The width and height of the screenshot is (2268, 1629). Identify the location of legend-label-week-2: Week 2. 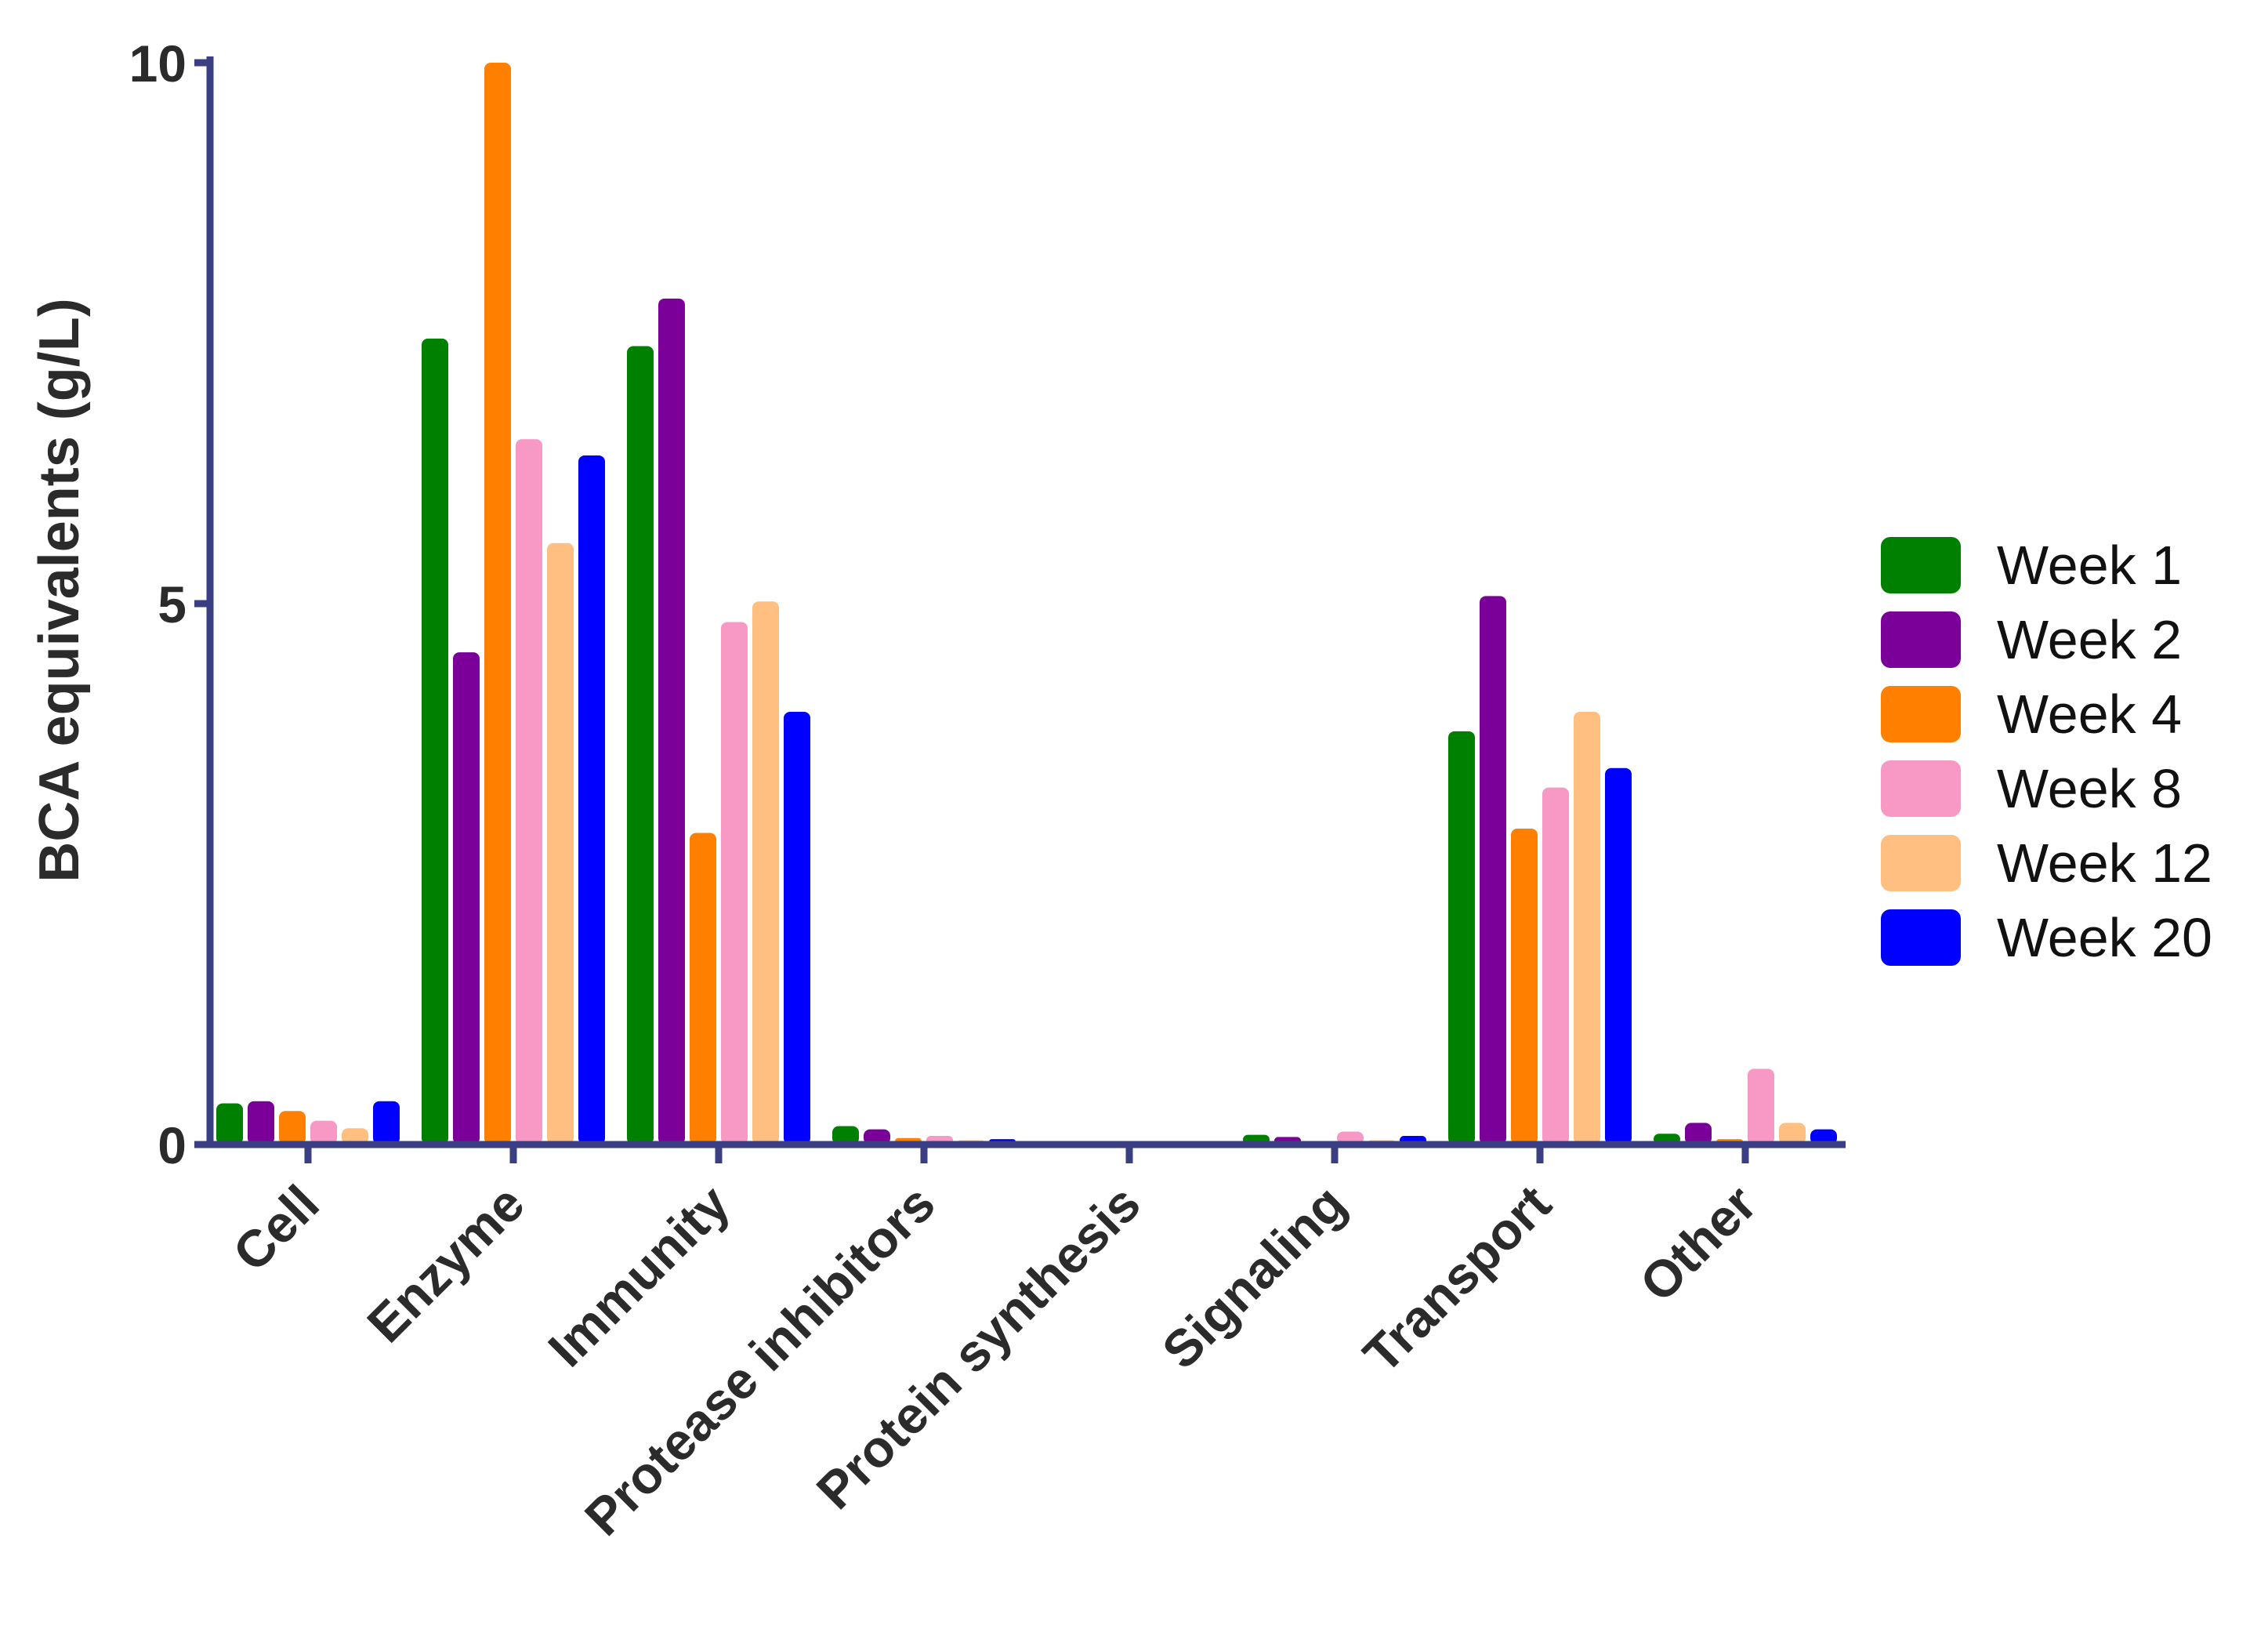
(2089, 639).